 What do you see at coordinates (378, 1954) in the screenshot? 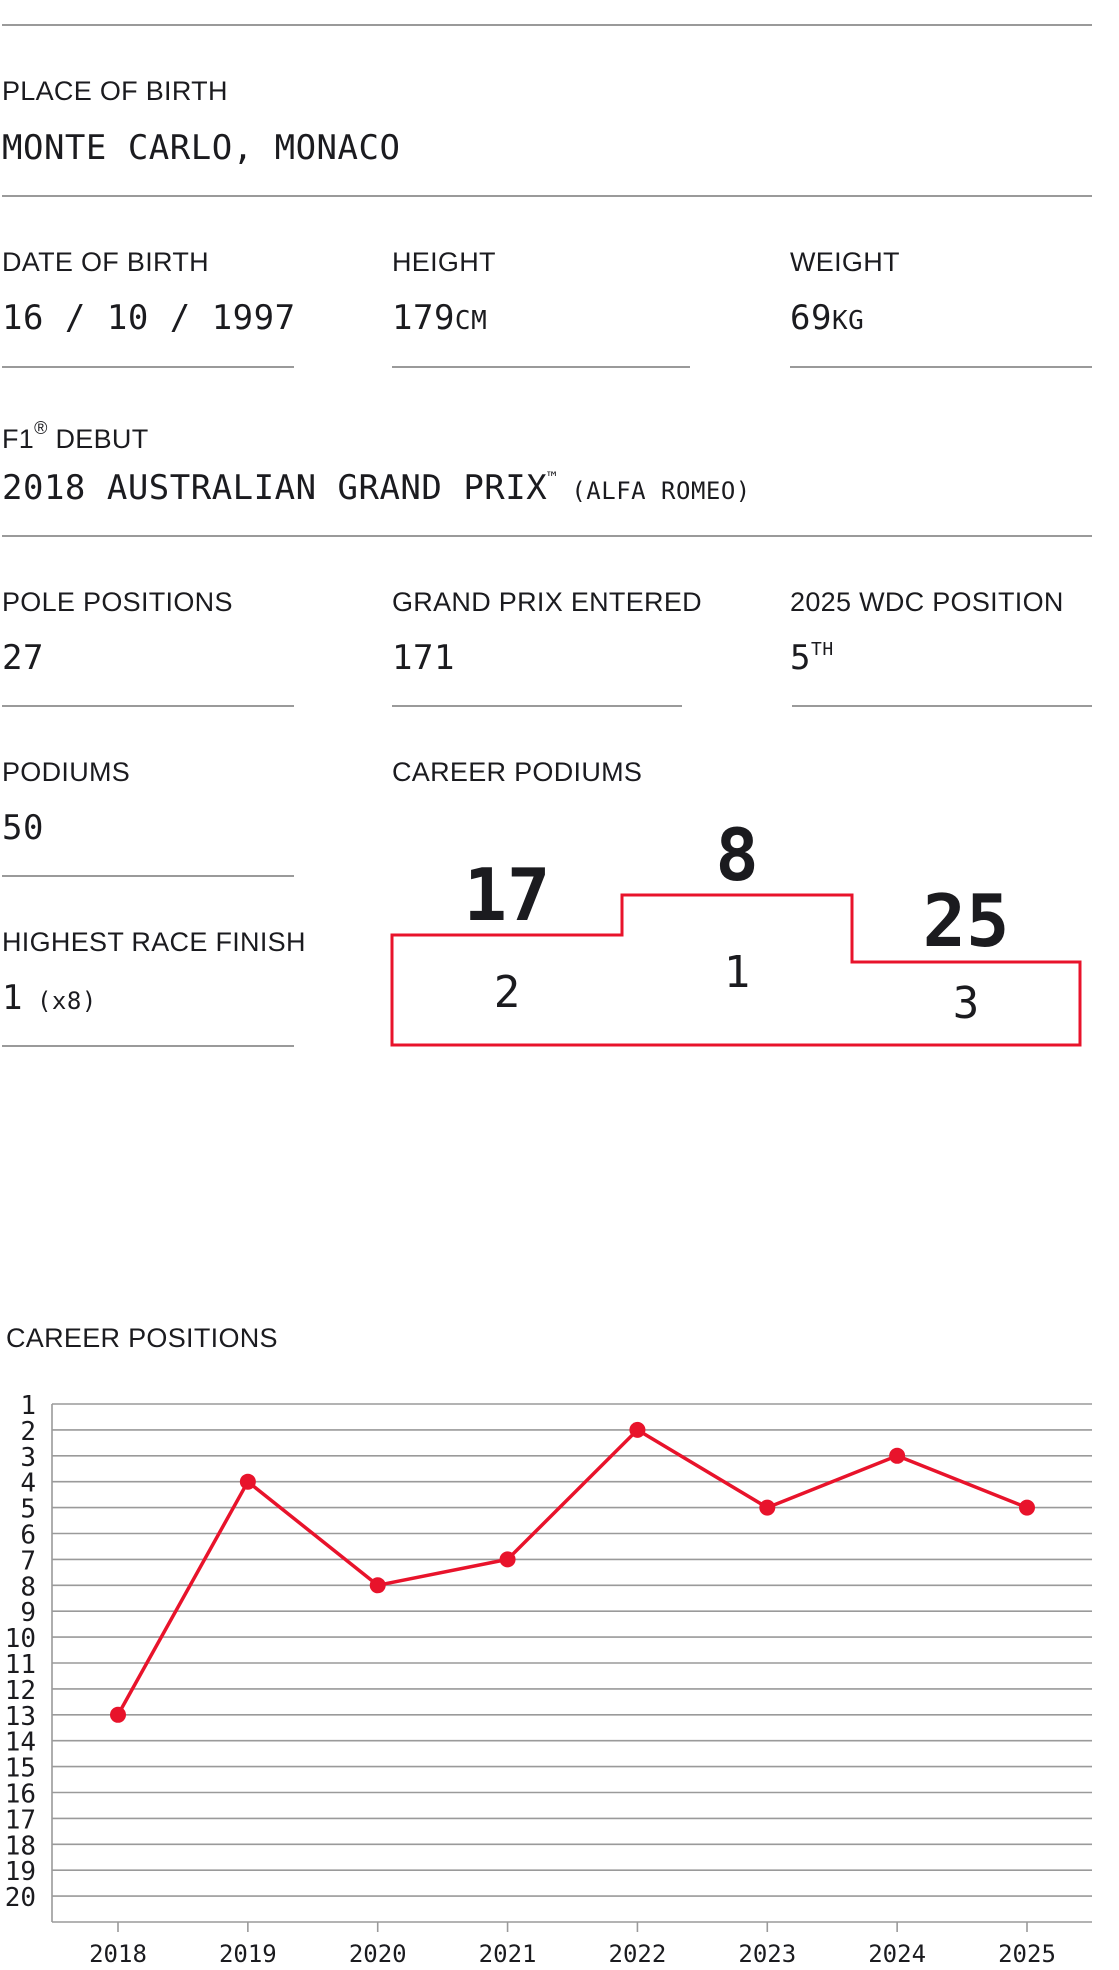
I see `x-tick-label: 2020` at bounding box center [378, 1954].